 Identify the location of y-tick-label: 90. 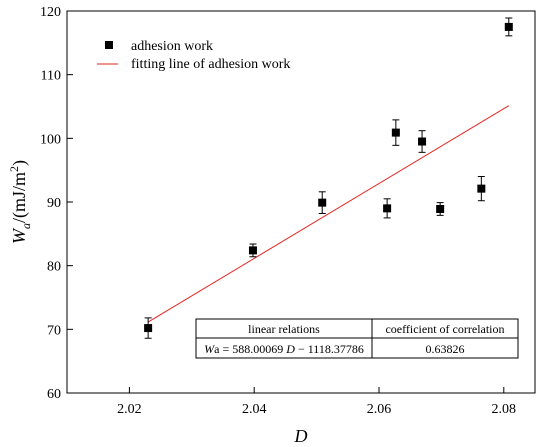
(54, 203).